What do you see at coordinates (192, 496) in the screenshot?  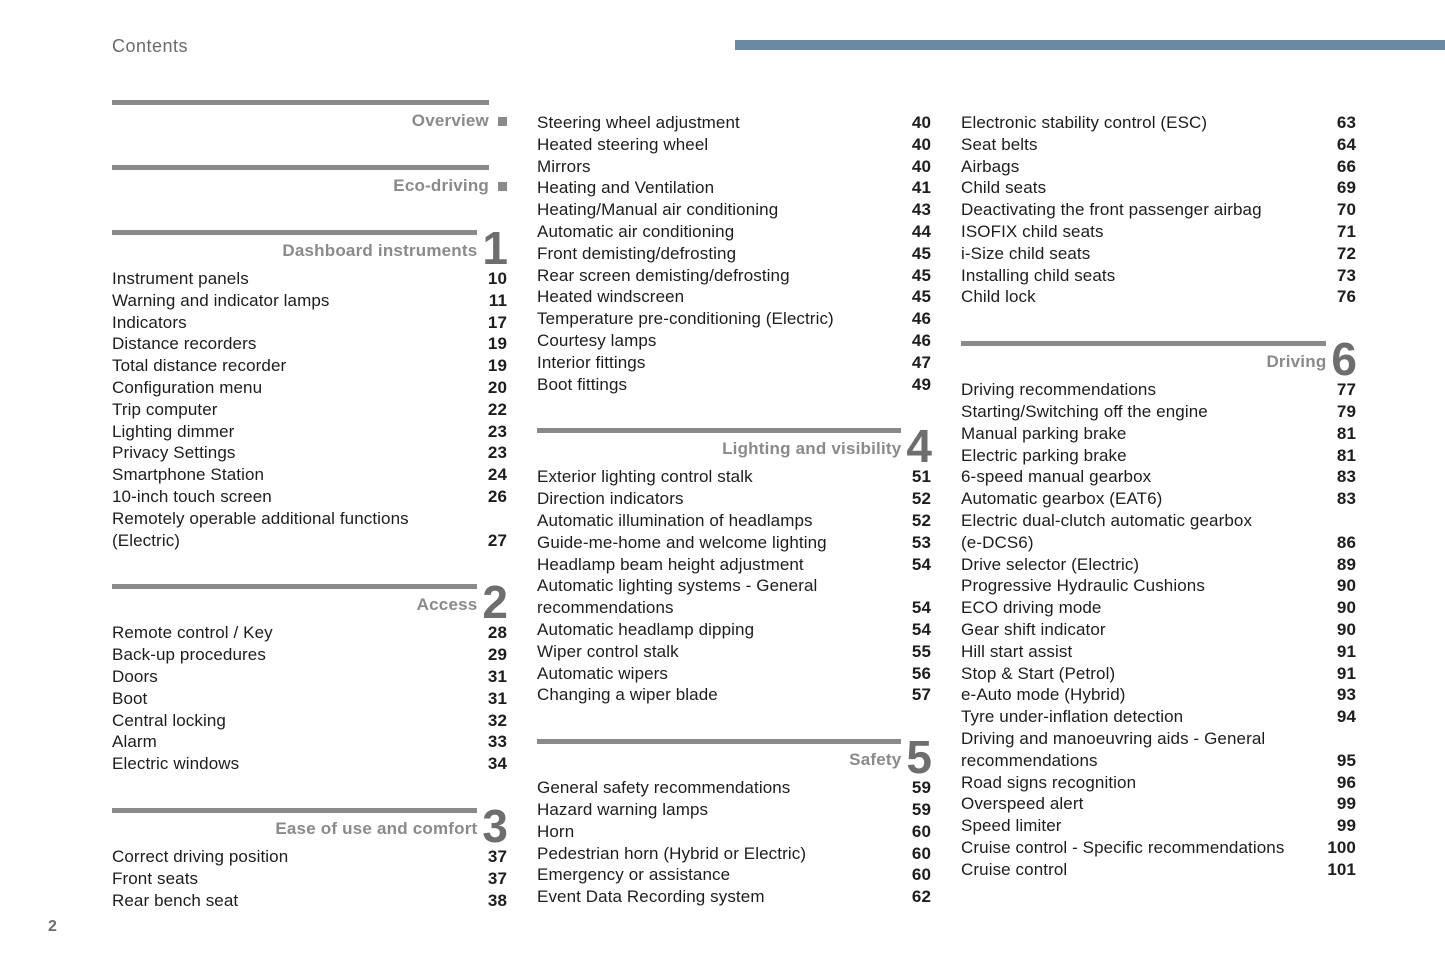 I see `toc-entry-title: 10-inch touch screen` at bounding box center [192, 496].